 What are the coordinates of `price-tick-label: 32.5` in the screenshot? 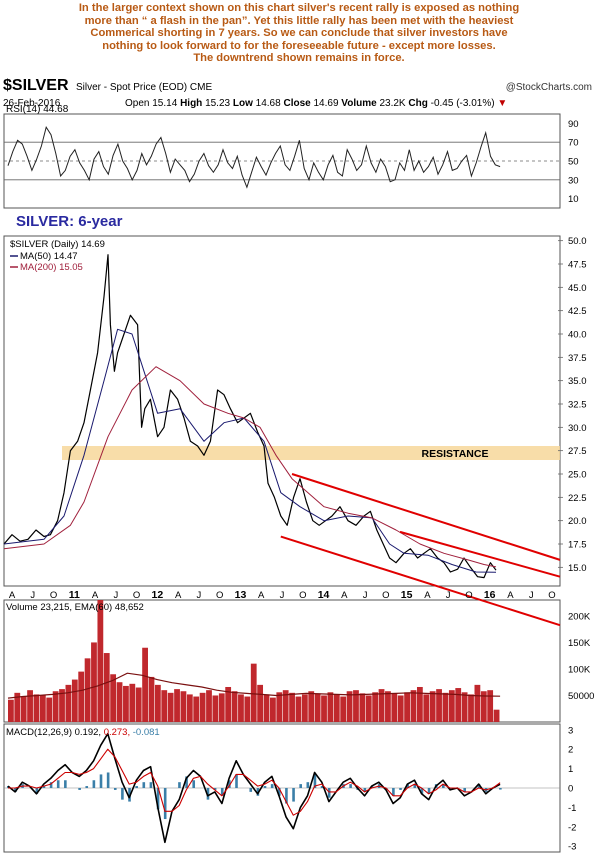 It's located at (577, 405).